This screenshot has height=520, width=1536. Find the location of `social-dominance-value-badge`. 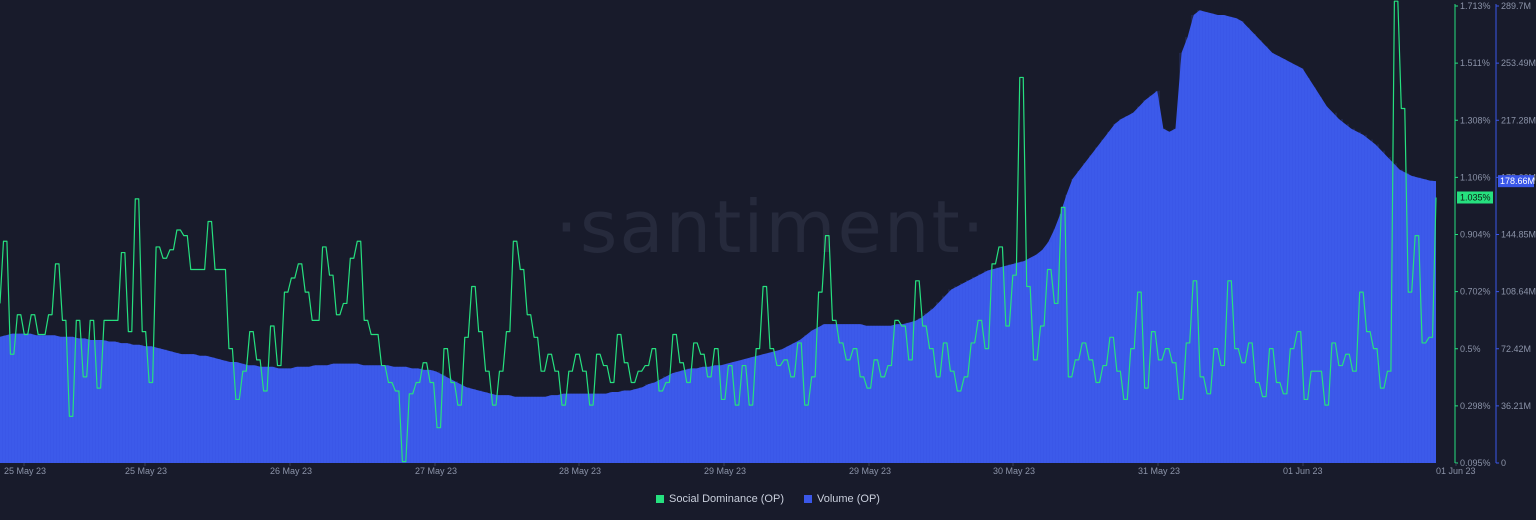

social-dominance-value-badge is located at coordinates (1475, 197).